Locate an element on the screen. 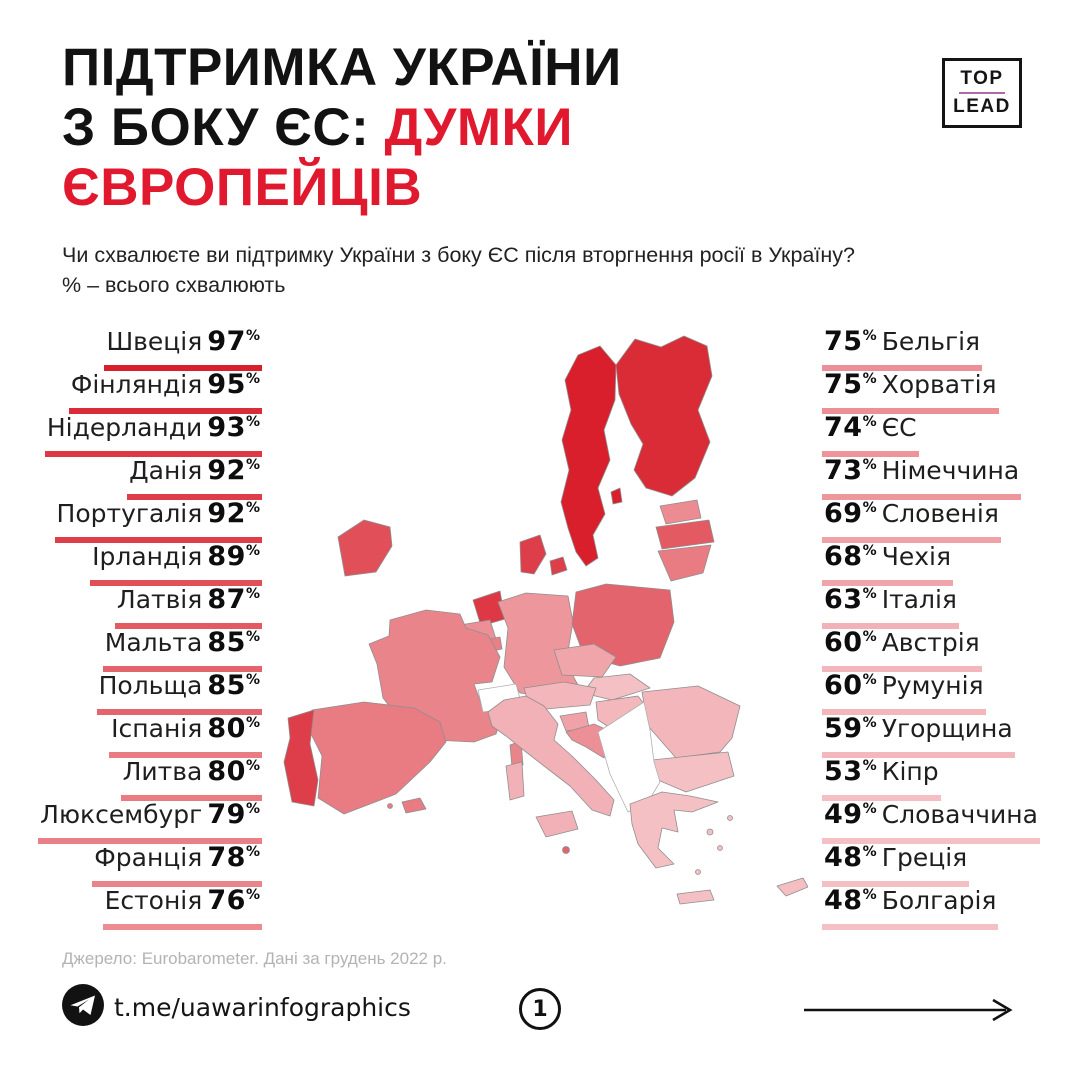 The height and width of the screenshot is (1081, 1080). map-country-italy is located at coordinates (551, 756).